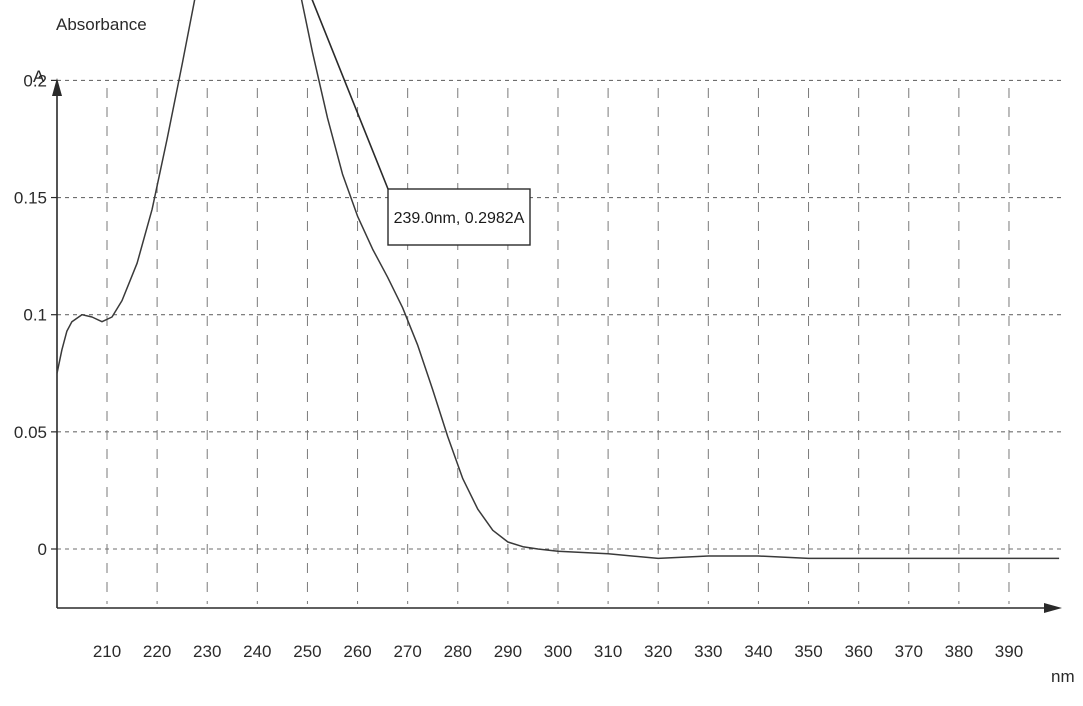 The image size is (1083, 706). I want to click on y-tick-label: 0.2, so click(35, 80).